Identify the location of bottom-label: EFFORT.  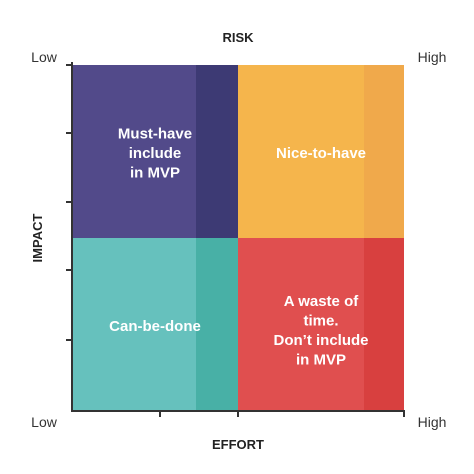
(238, 444).